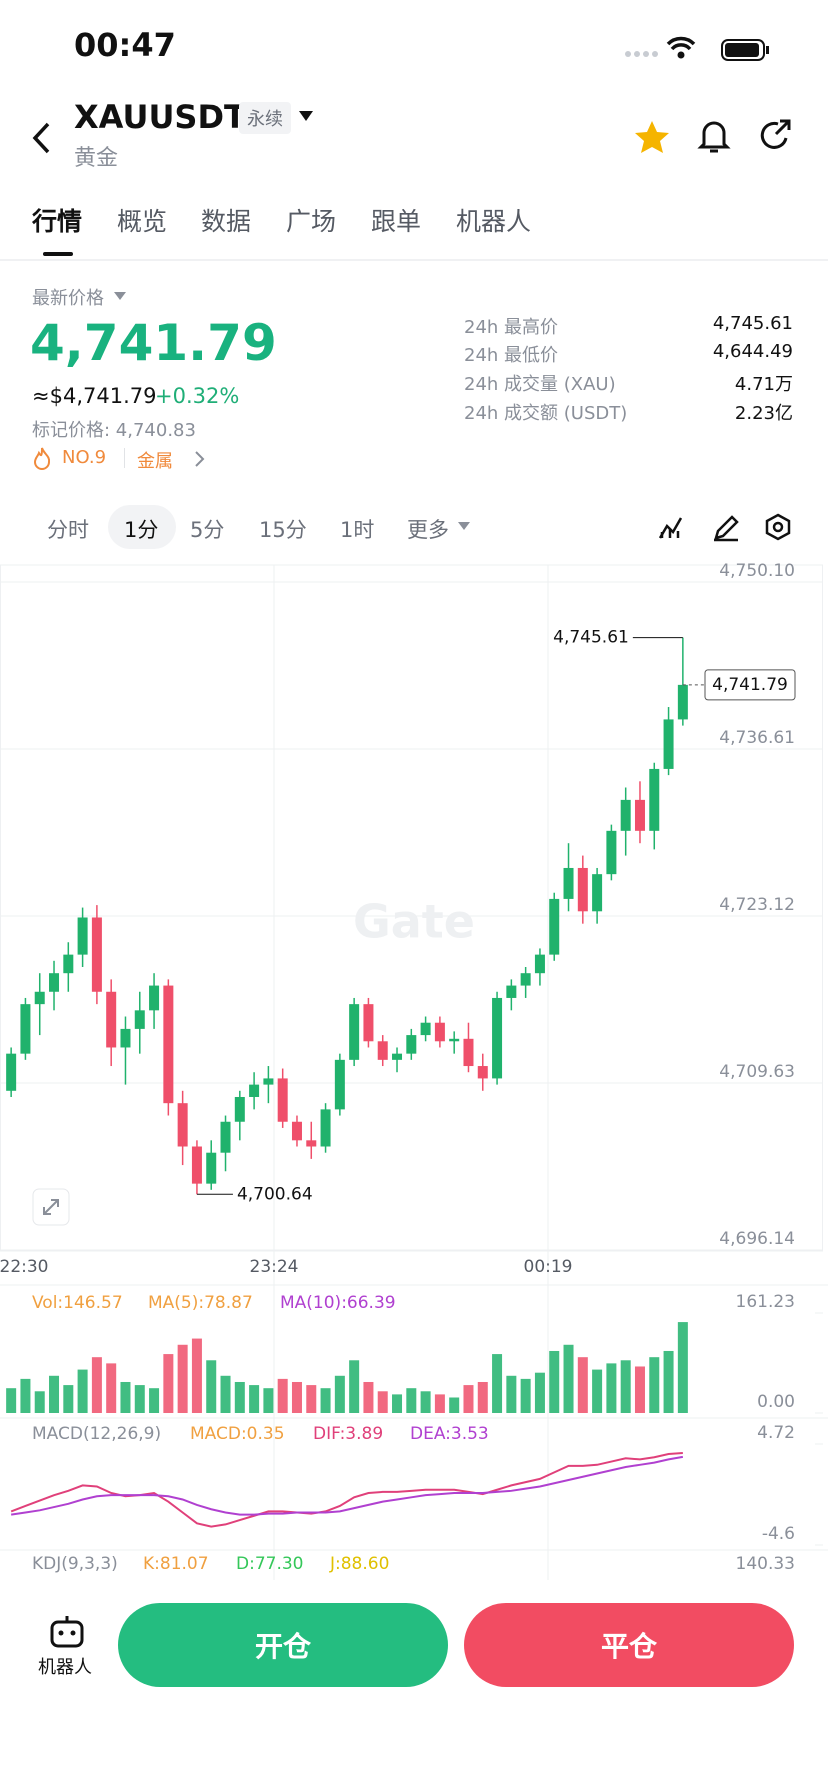 The height and width of the screenshot is (1792, 828). Describe the element at coordinates (428, 530) in the screenshot. I see `interval: 更多` at that location.